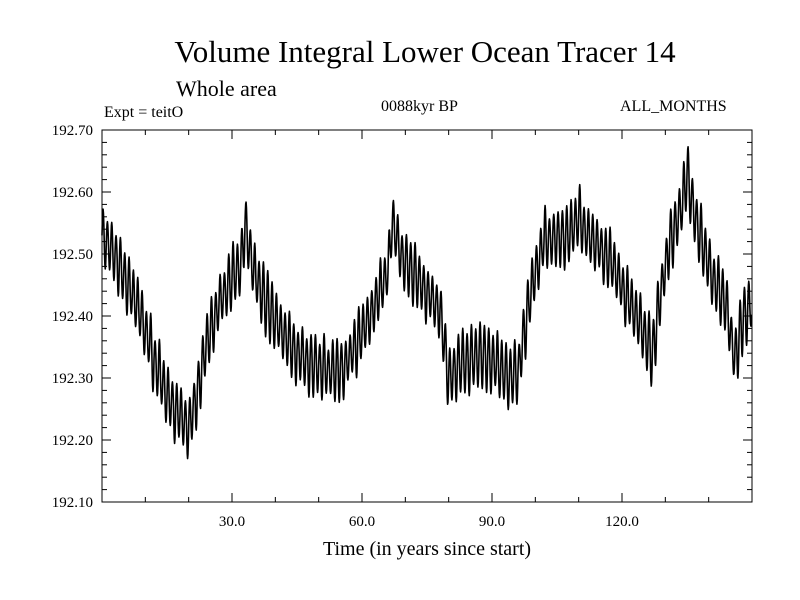  I want to click on y-tick-label: 192.30, so click(72, 379).